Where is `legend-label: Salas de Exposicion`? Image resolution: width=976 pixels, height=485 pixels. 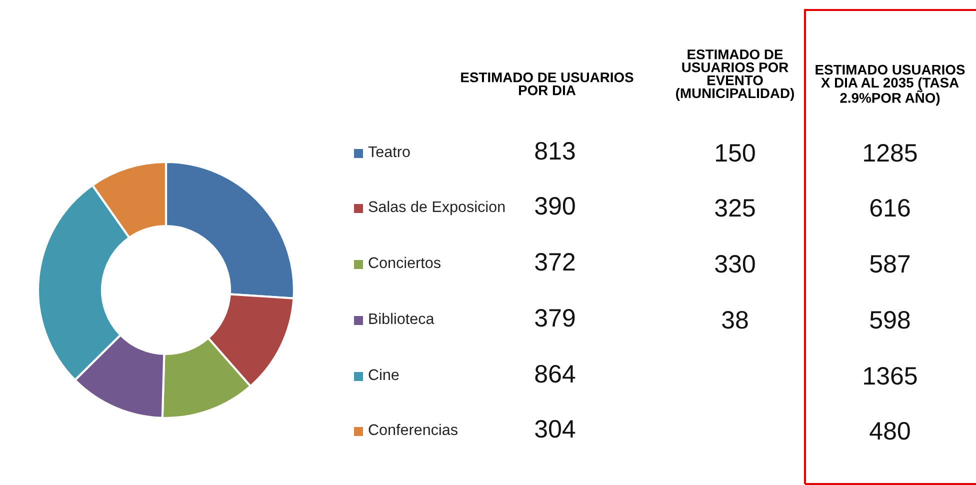
legend-label: Salas de Exposicion is located at coordinates (436, 208).